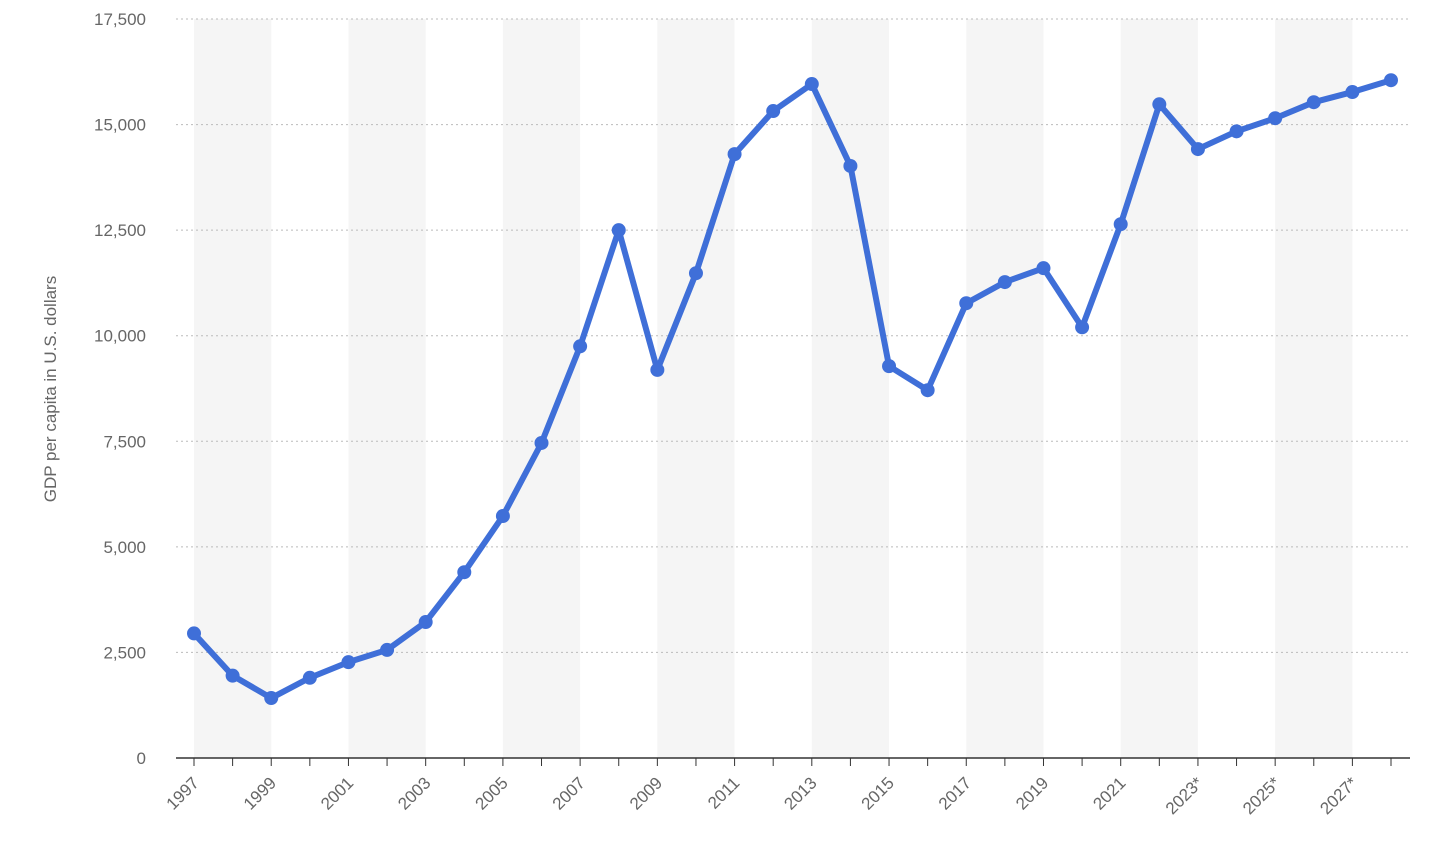  I want to click on x-tick-label: 2025*, so click(1261, 795).